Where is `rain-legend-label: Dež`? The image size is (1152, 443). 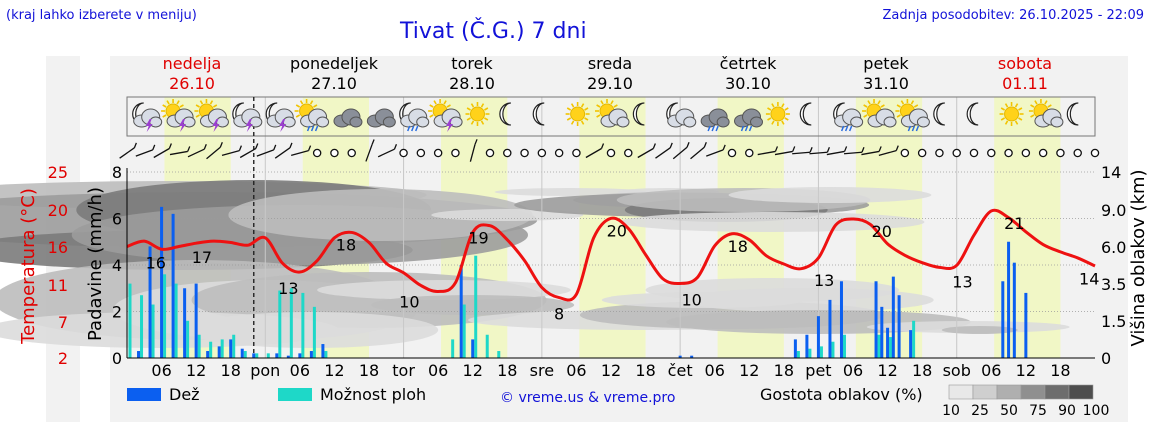 rain-legend-label: Dež is located at coordinates (184, 394).